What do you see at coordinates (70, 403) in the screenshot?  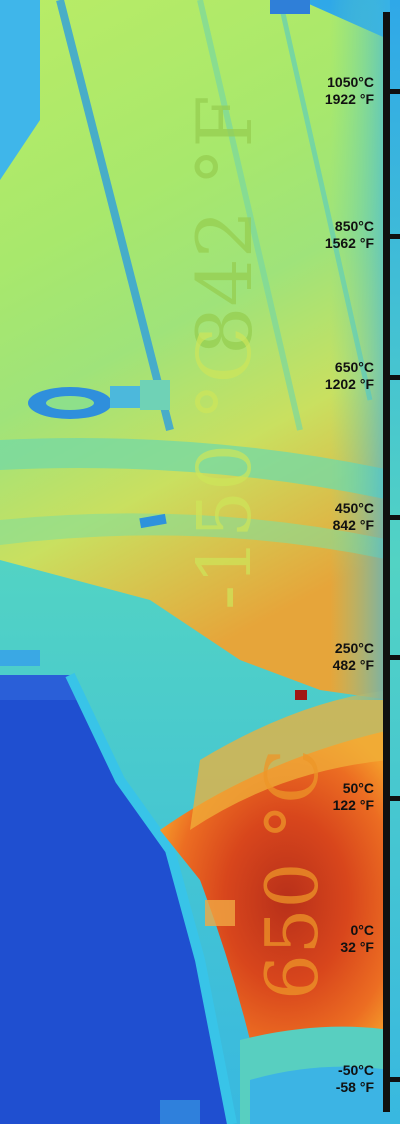 I see `handle-hole` at bounding box center [70, 403].